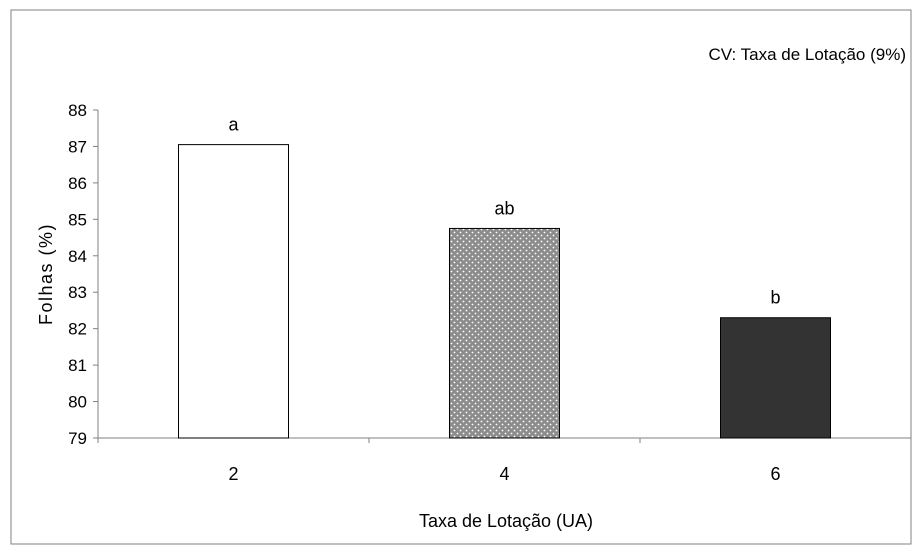 The image size is (914, 546). Describe the element at coordinates (77, 402) in the screenshot. I see `y-tick-label: 80` at that location.